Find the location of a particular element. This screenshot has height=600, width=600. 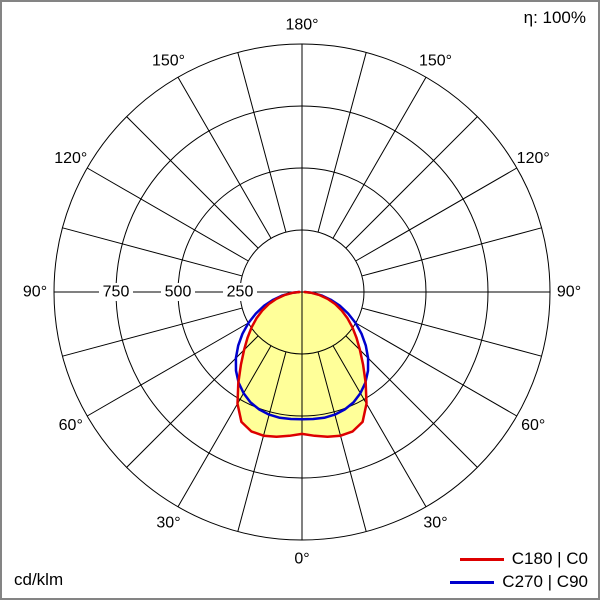

legend: C180 | C0 C270 | C90 is located at coordinates (519, 570).